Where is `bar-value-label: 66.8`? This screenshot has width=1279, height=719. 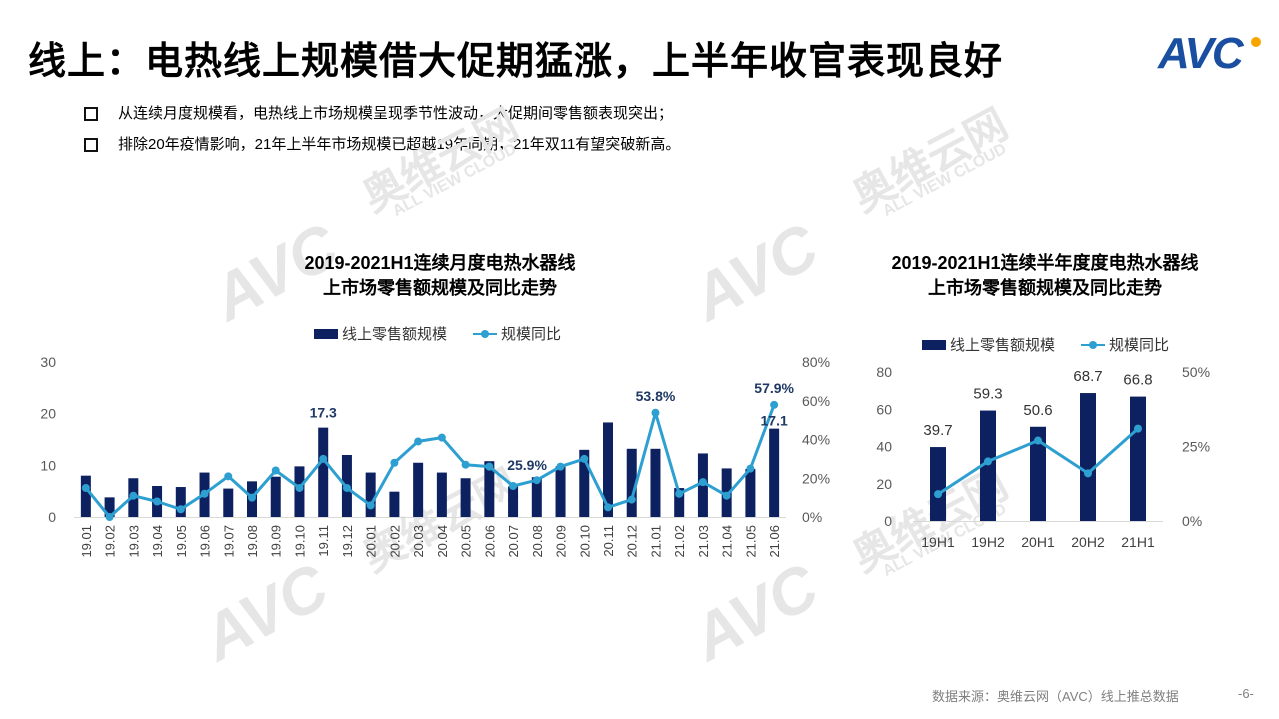 bar-value-label: 66.8 is located at coordinates (1137, 380).